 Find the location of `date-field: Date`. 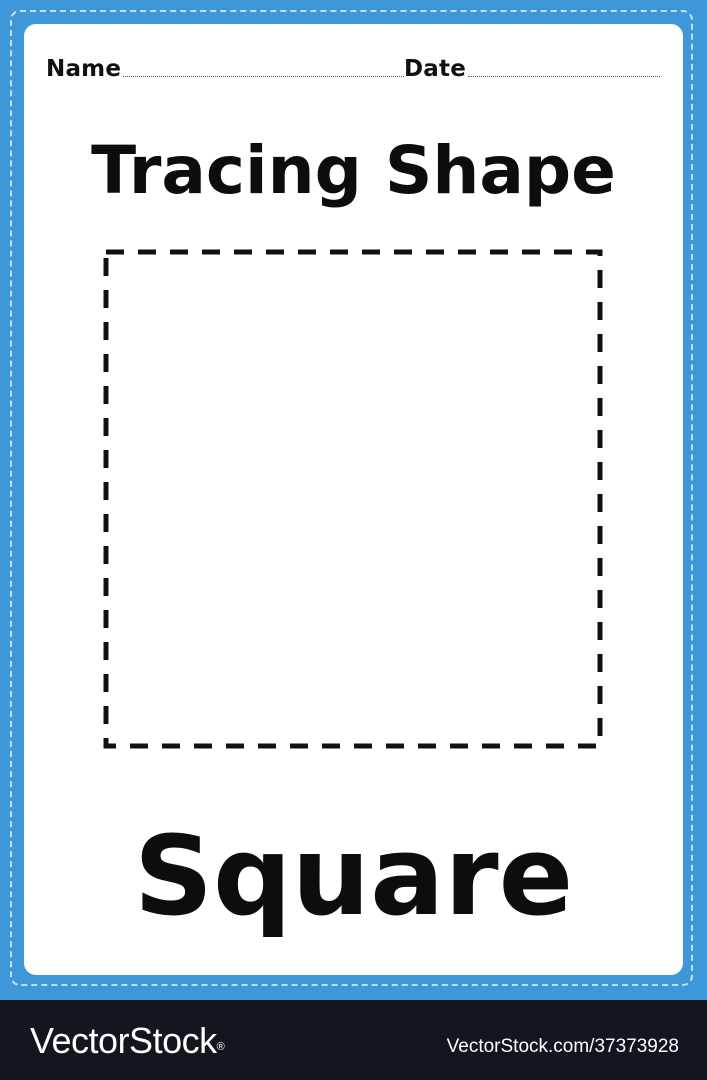

date-field: Date is located at coordinates (532, 67).